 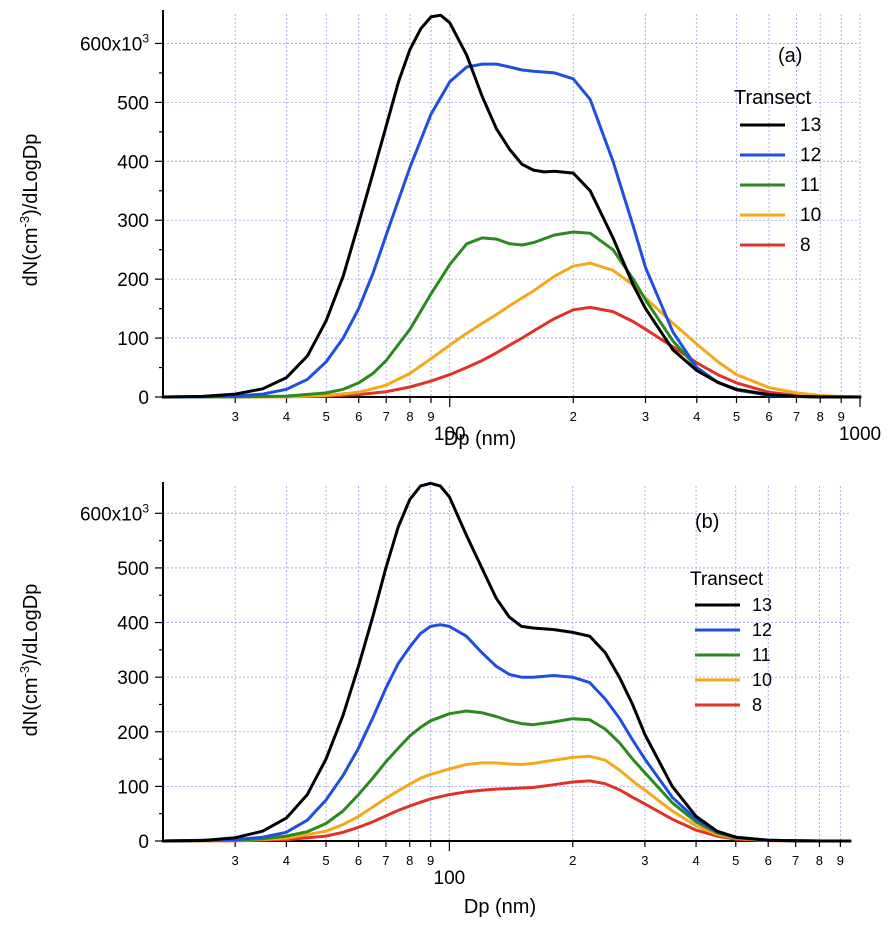 I want to click on panel-label: (b), so click(x=707, y=522).